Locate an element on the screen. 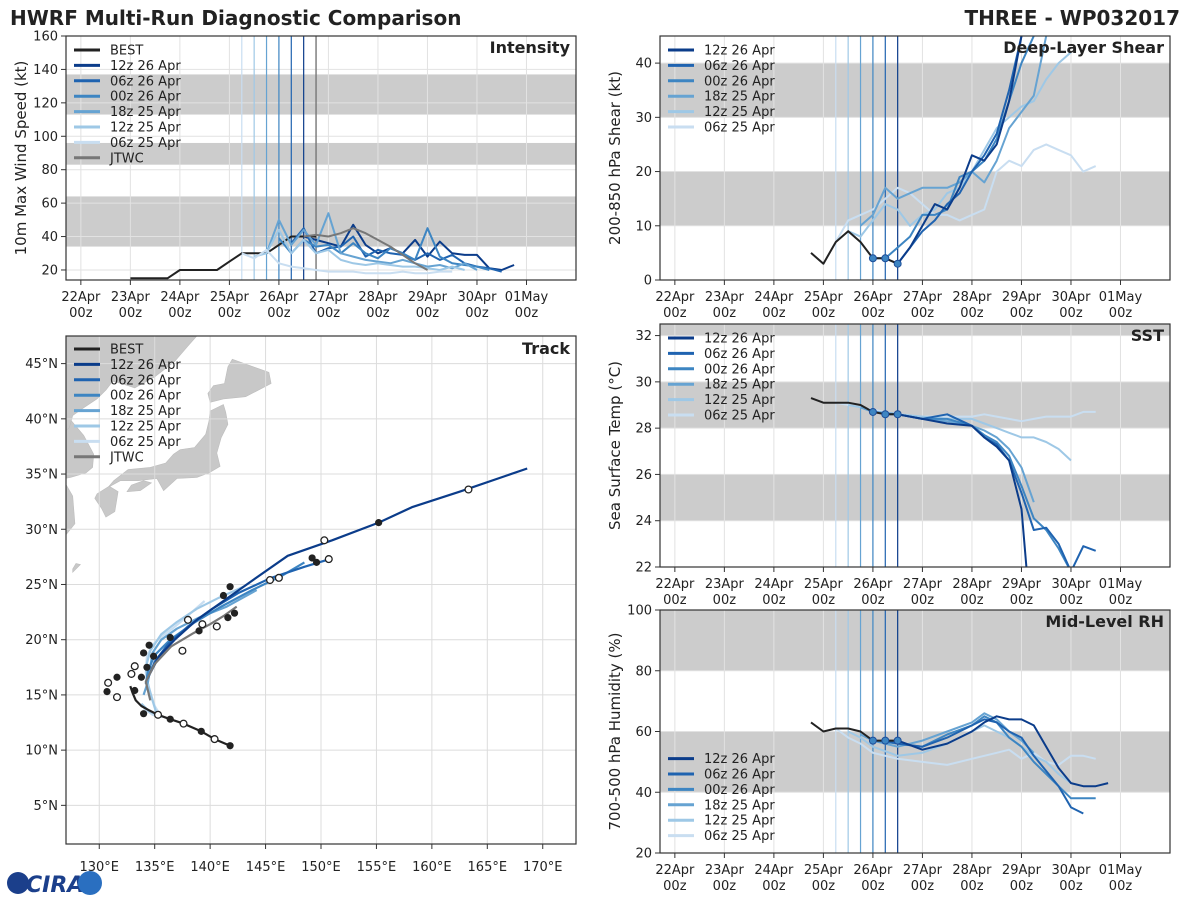  intensity-ytick-label-120: 120 is located at coordinates (45, 103).